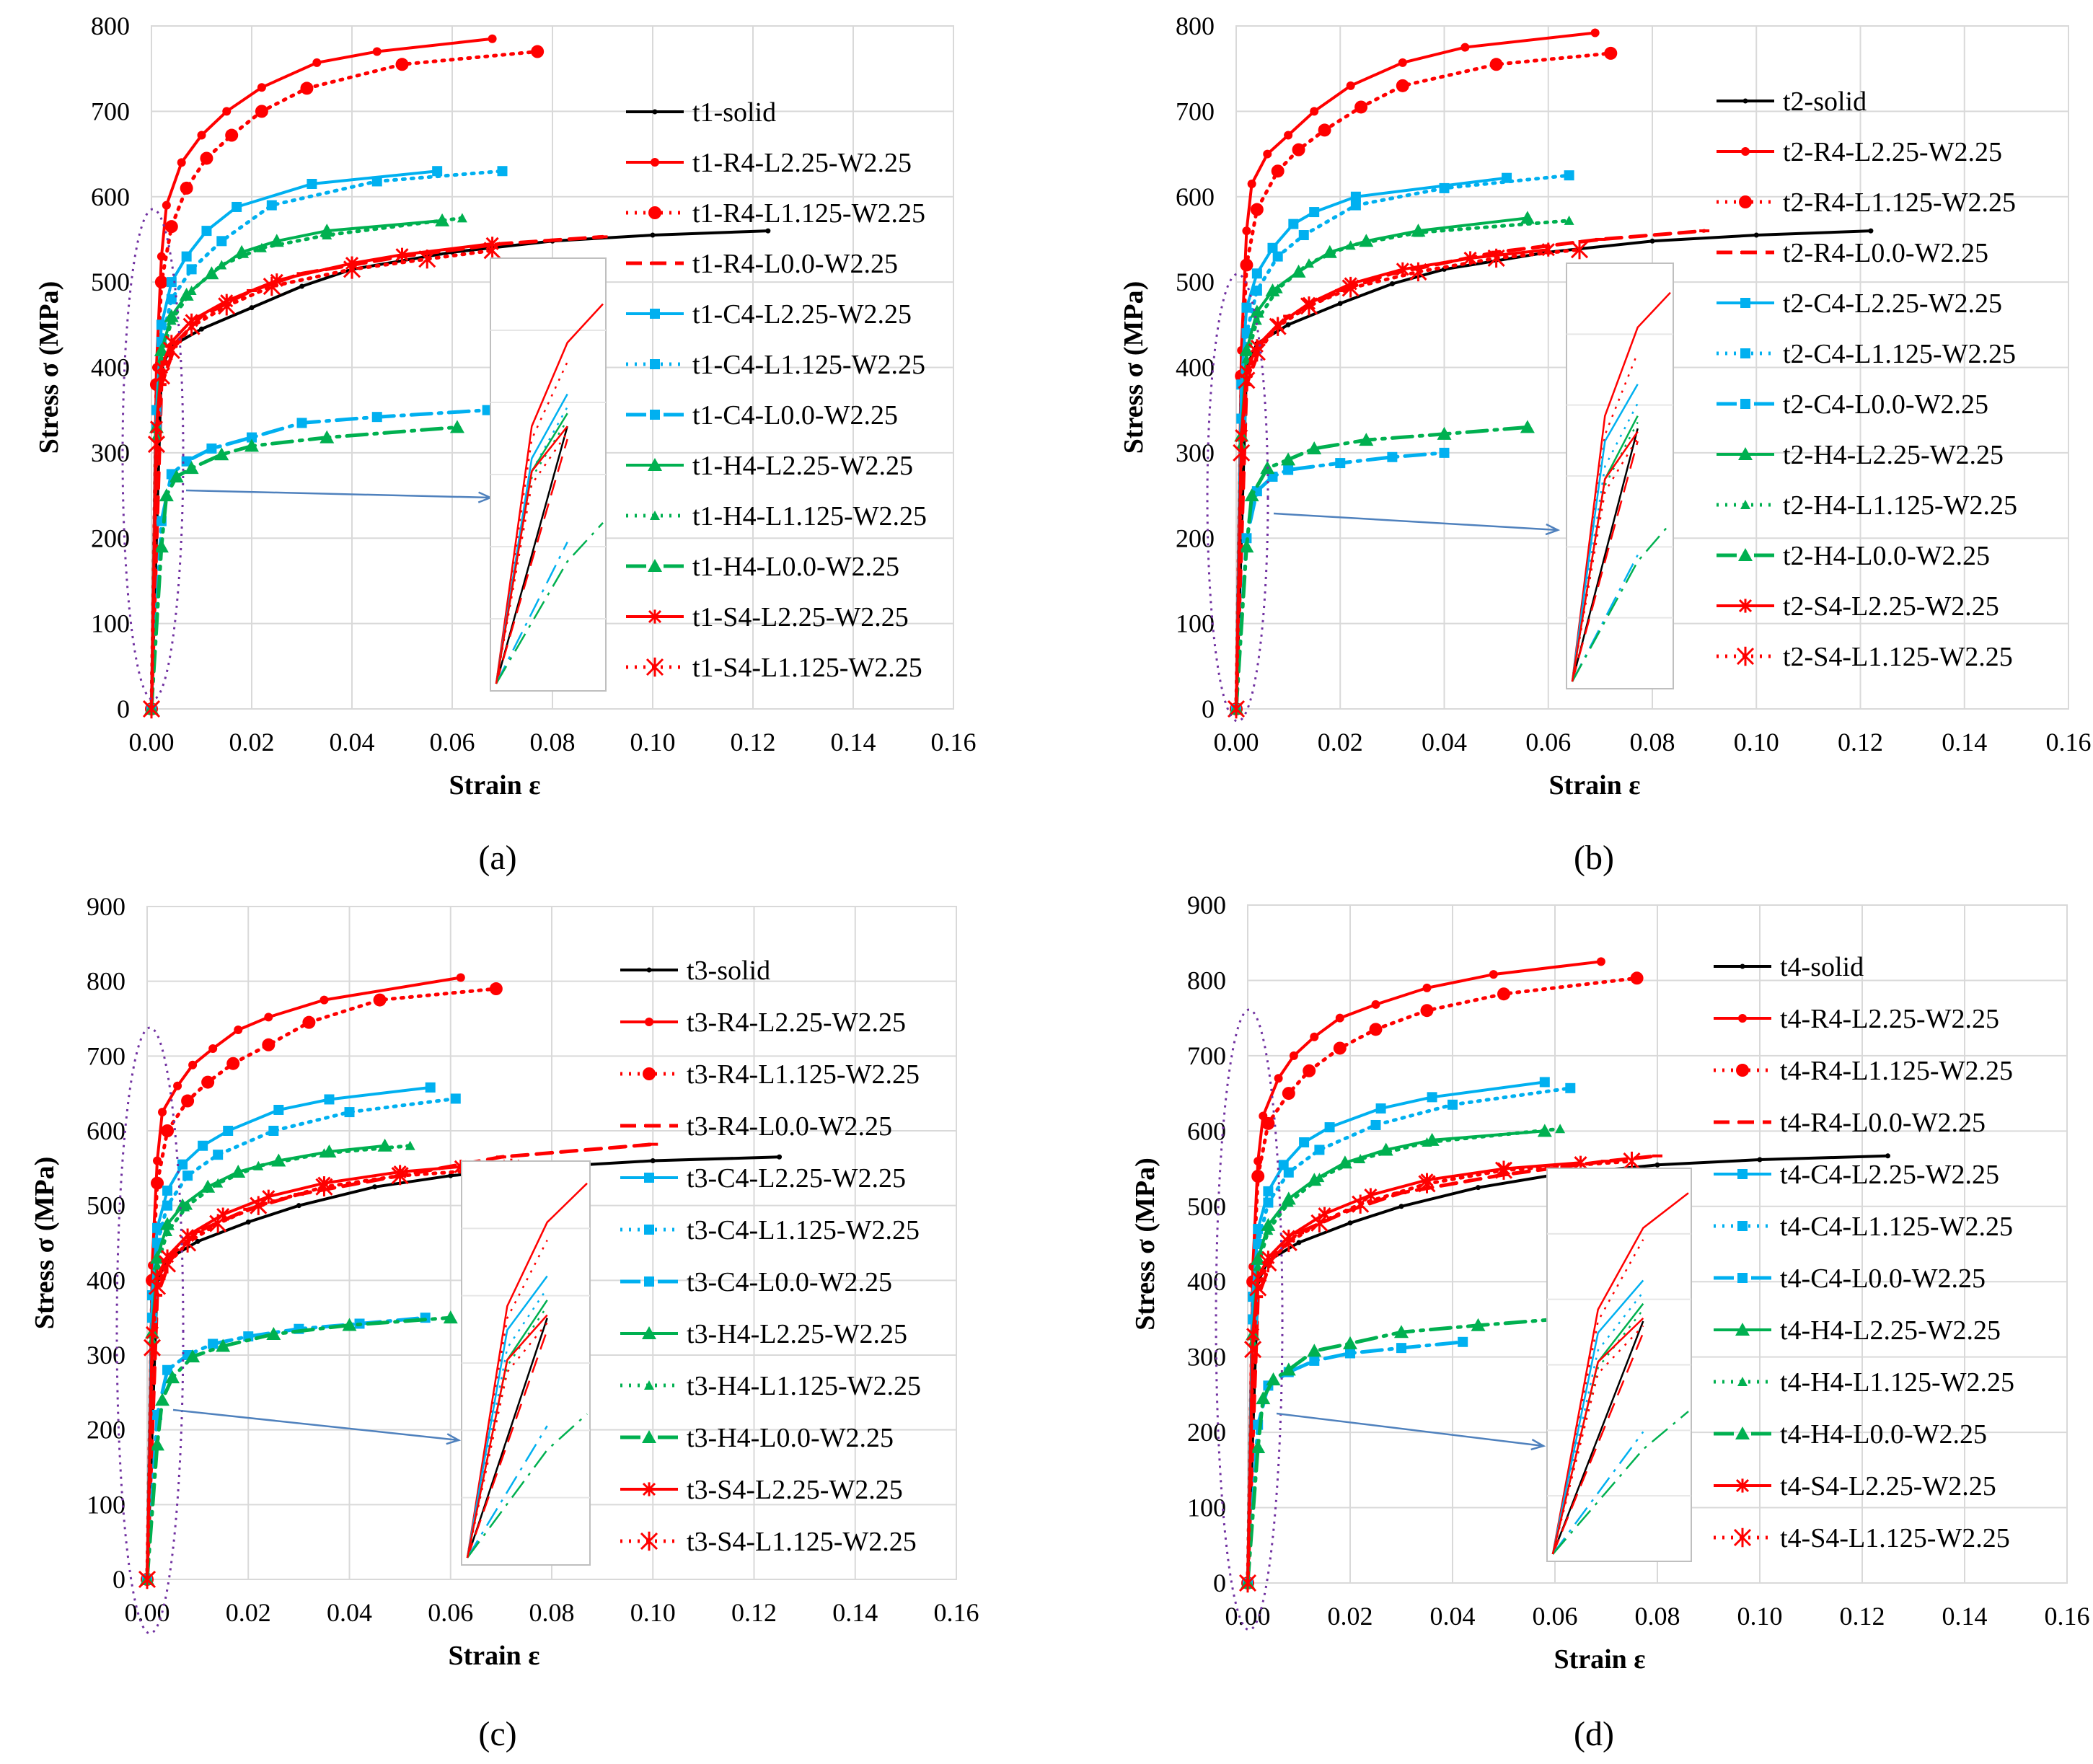 This screenshot has height=1764, width=2093. Describe the element at coordinates (776, 516) in the screenshot. I see `legend-entry: t1-H4-L1.125-W2.25` at that location.